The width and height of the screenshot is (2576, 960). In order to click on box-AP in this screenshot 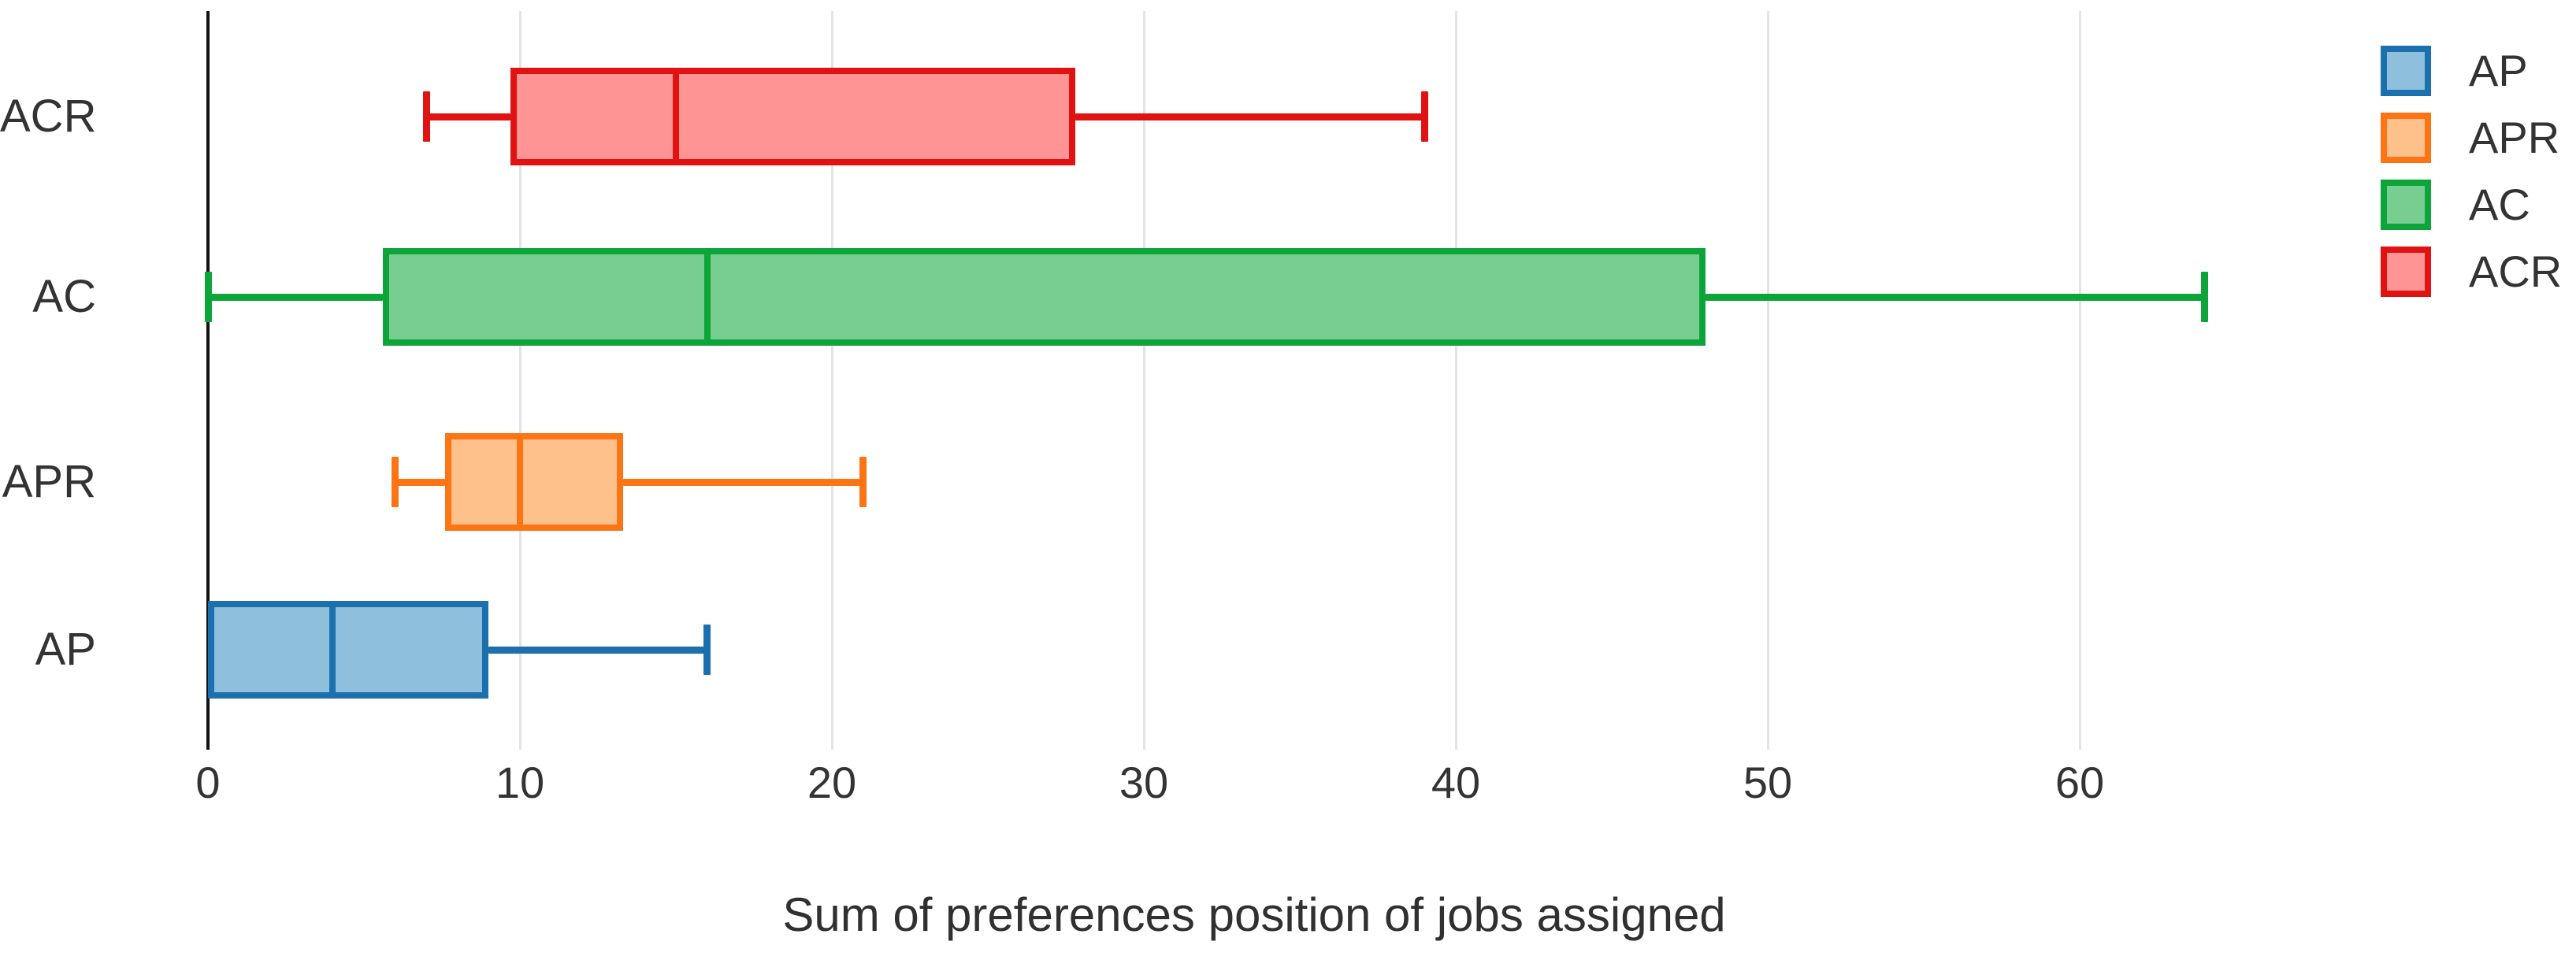, I will do `click(348, 650)`.